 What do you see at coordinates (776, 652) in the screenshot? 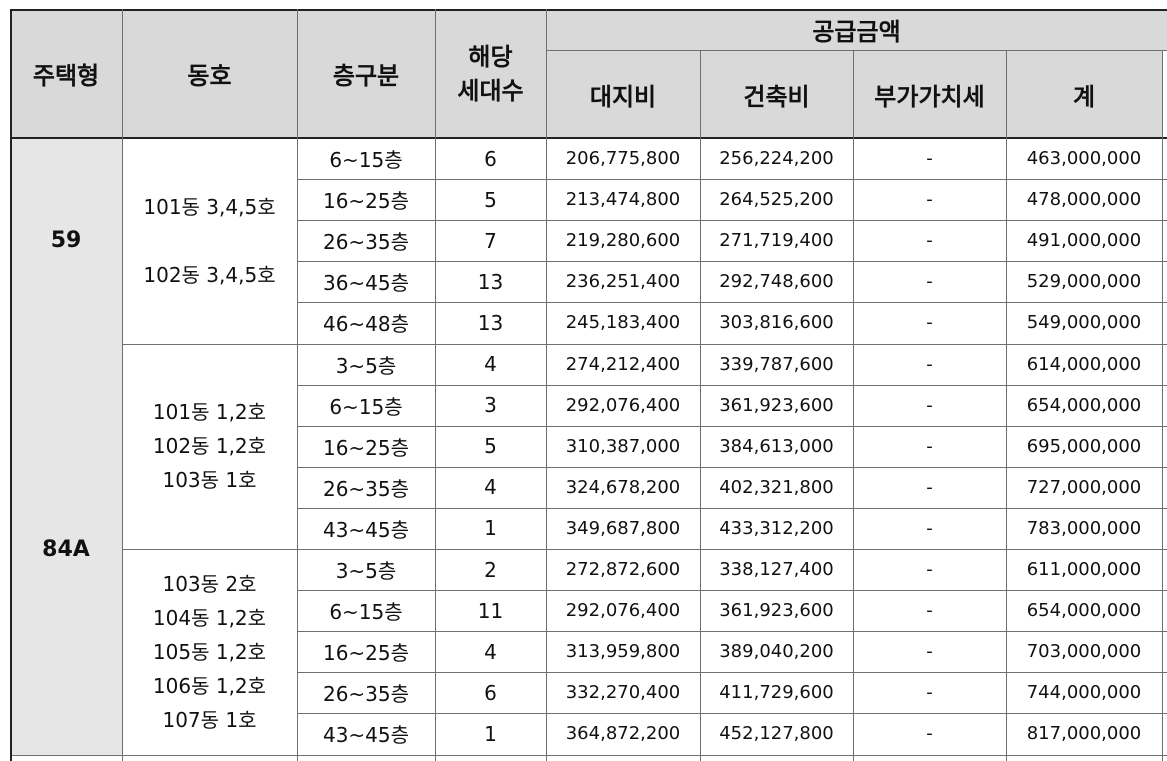
I see `build-cost-cell: 389,040,200` at bounding box center [776, 652].